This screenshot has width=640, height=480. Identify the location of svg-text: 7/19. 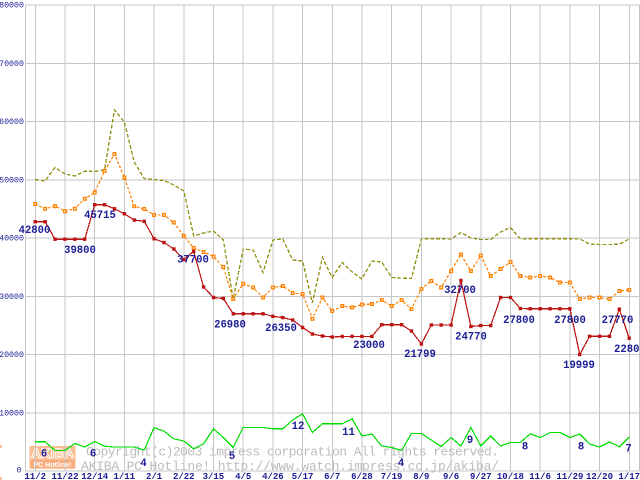
(392, 476).